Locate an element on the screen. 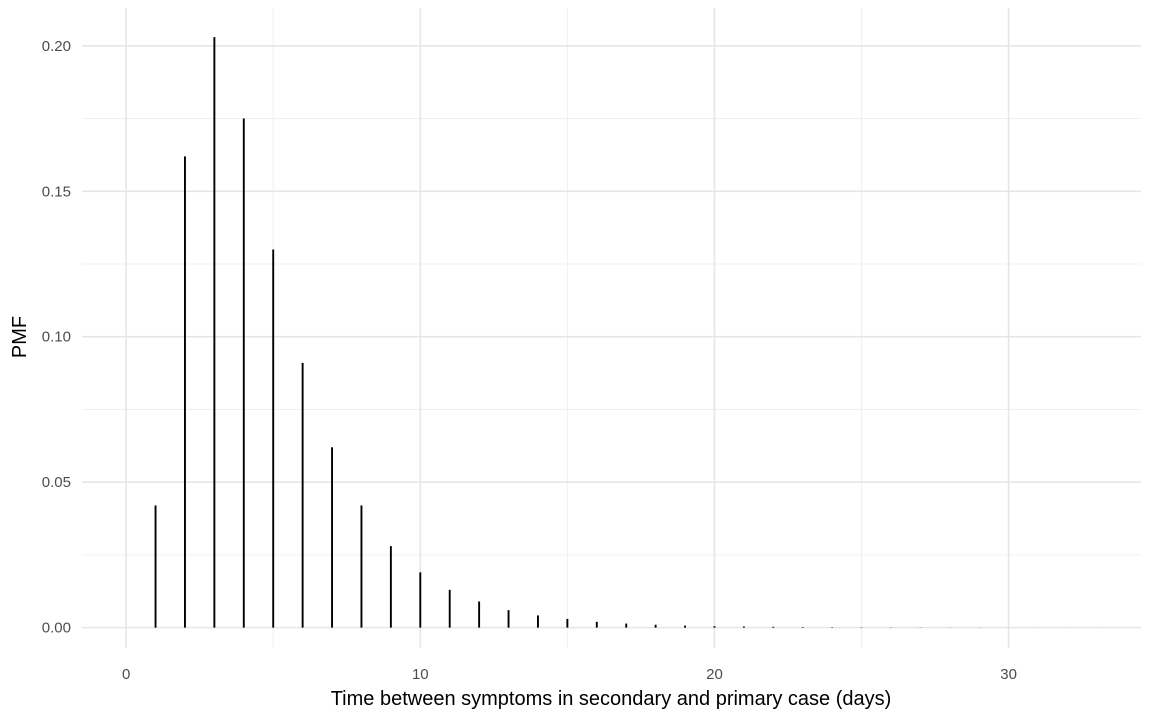 The width and height of the screenshot is (1152, 720). x-tick-label: 30 is located at coordinates (1008, 674).